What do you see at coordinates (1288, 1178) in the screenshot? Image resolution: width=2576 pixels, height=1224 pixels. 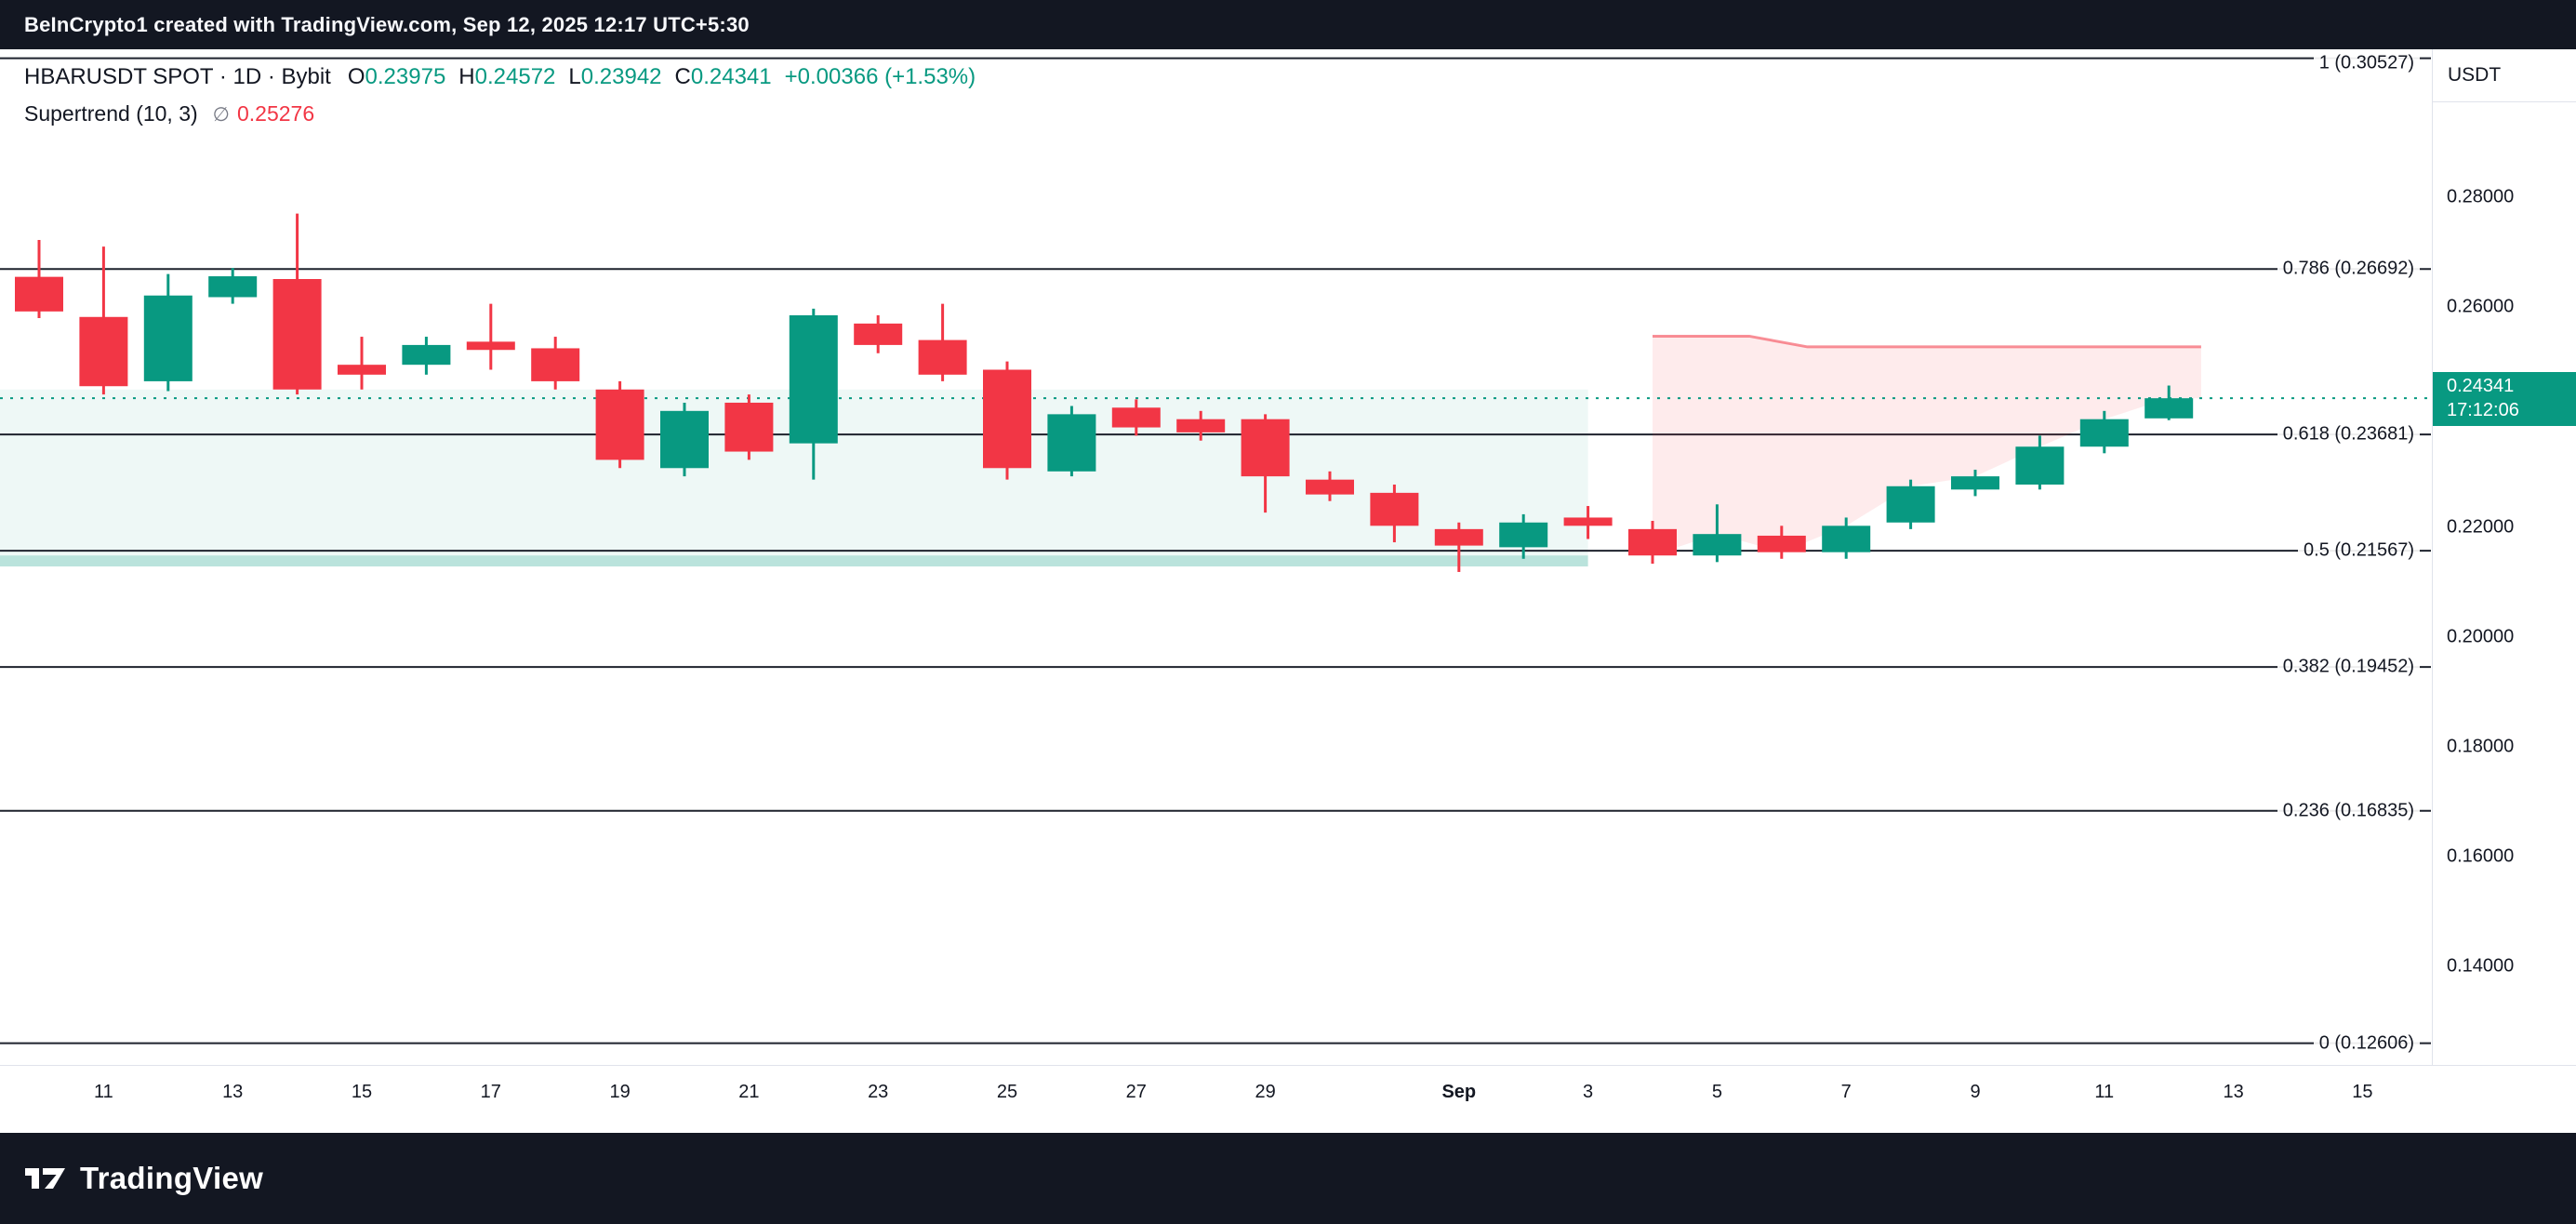 I see `bottom-bar: TradingView` at bounding box center [1288, 1178].